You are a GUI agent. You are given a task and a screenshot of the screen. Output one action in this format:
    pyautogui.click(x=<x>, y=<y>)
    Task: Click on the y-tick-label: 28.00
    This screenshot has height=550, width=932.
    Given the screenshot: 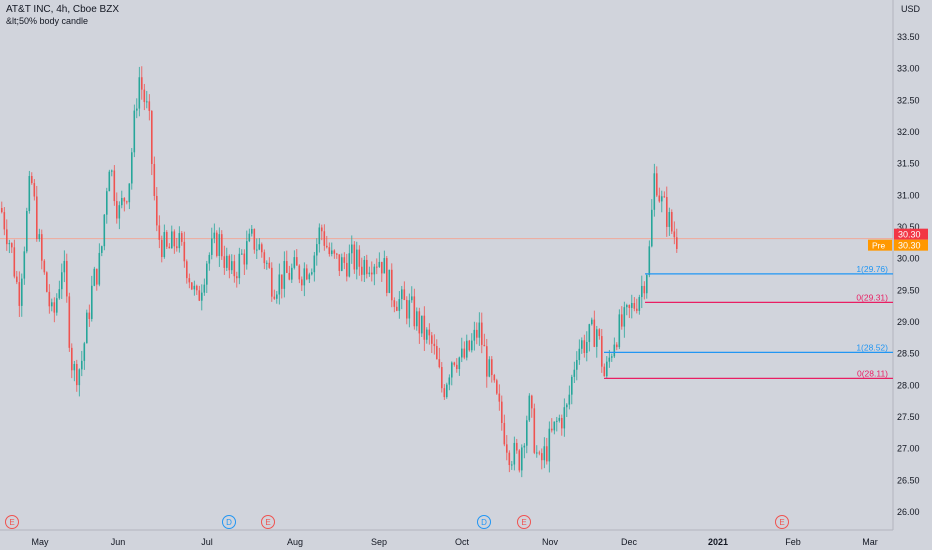 What is the action you would take?
    pyautogui.click(x=908, y=385)
    